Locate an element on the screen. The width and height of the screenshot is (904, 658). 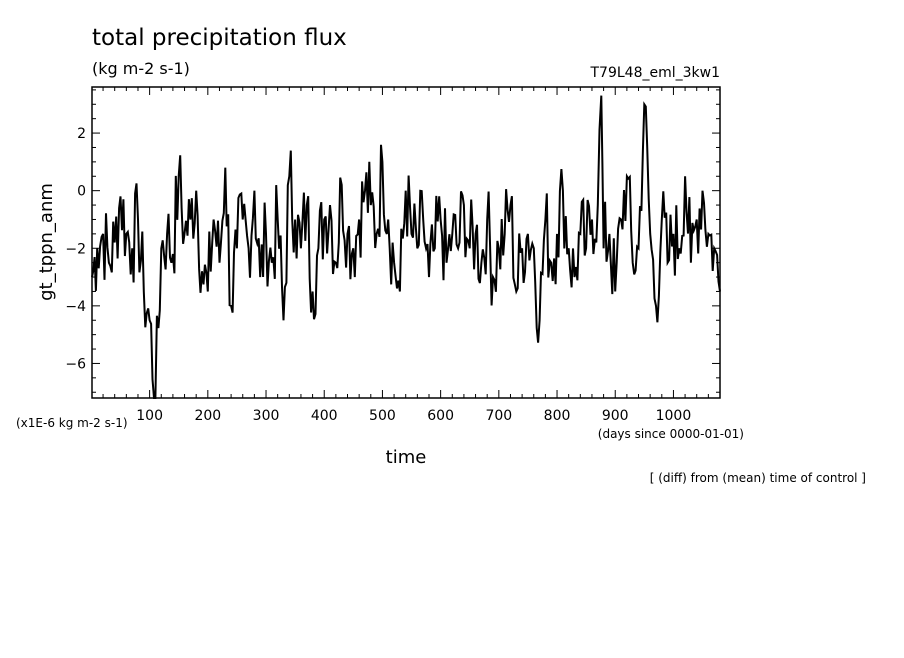
y-axis-label: gt_tppn_anm is located at coordinates (46, 242).